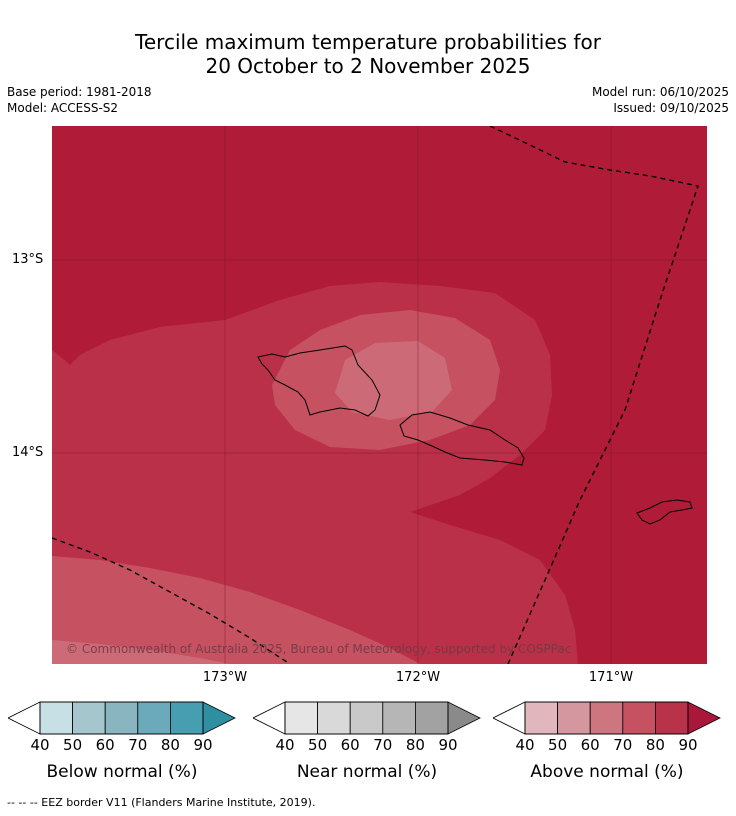 Image resolution: width=736 pixels, height=816 pixels. Describe the element at coordinates (269, 718) in the screenshot. I see `colorbar-near-low-arrow` at that location.